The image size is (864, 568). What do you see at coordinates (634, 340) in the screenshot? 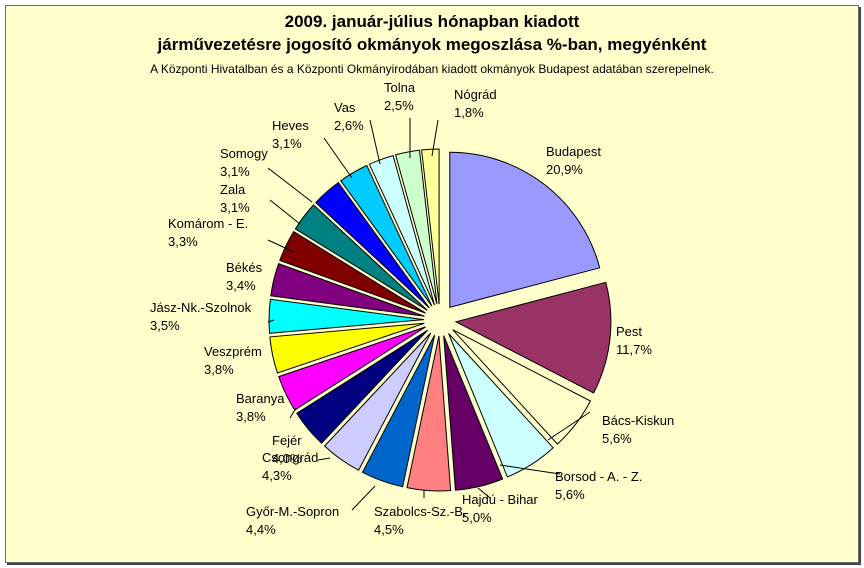
I see `slice-label-pest: Pest 11,7%` at bounding box center [634, 340].